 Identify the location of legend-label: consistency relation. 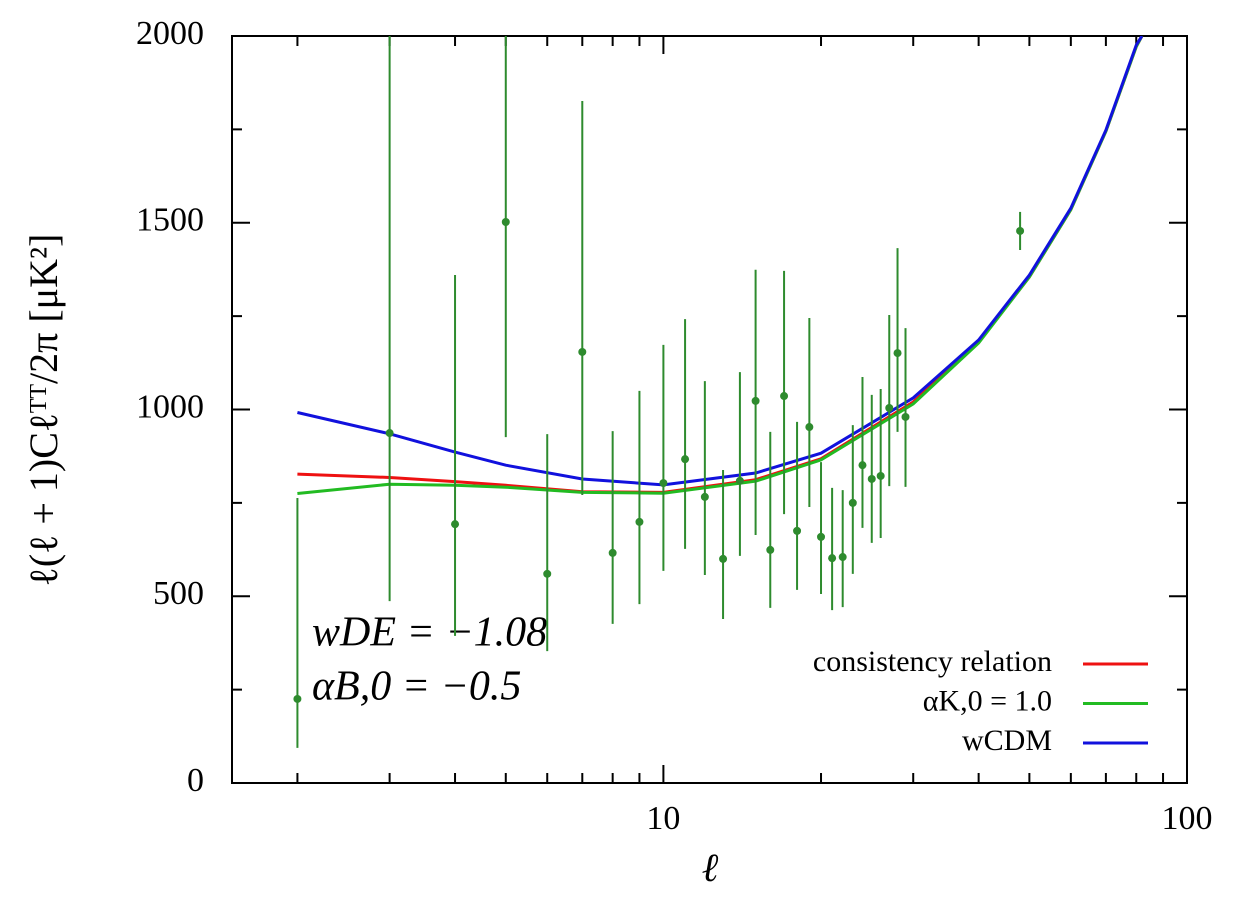
(932, 661).